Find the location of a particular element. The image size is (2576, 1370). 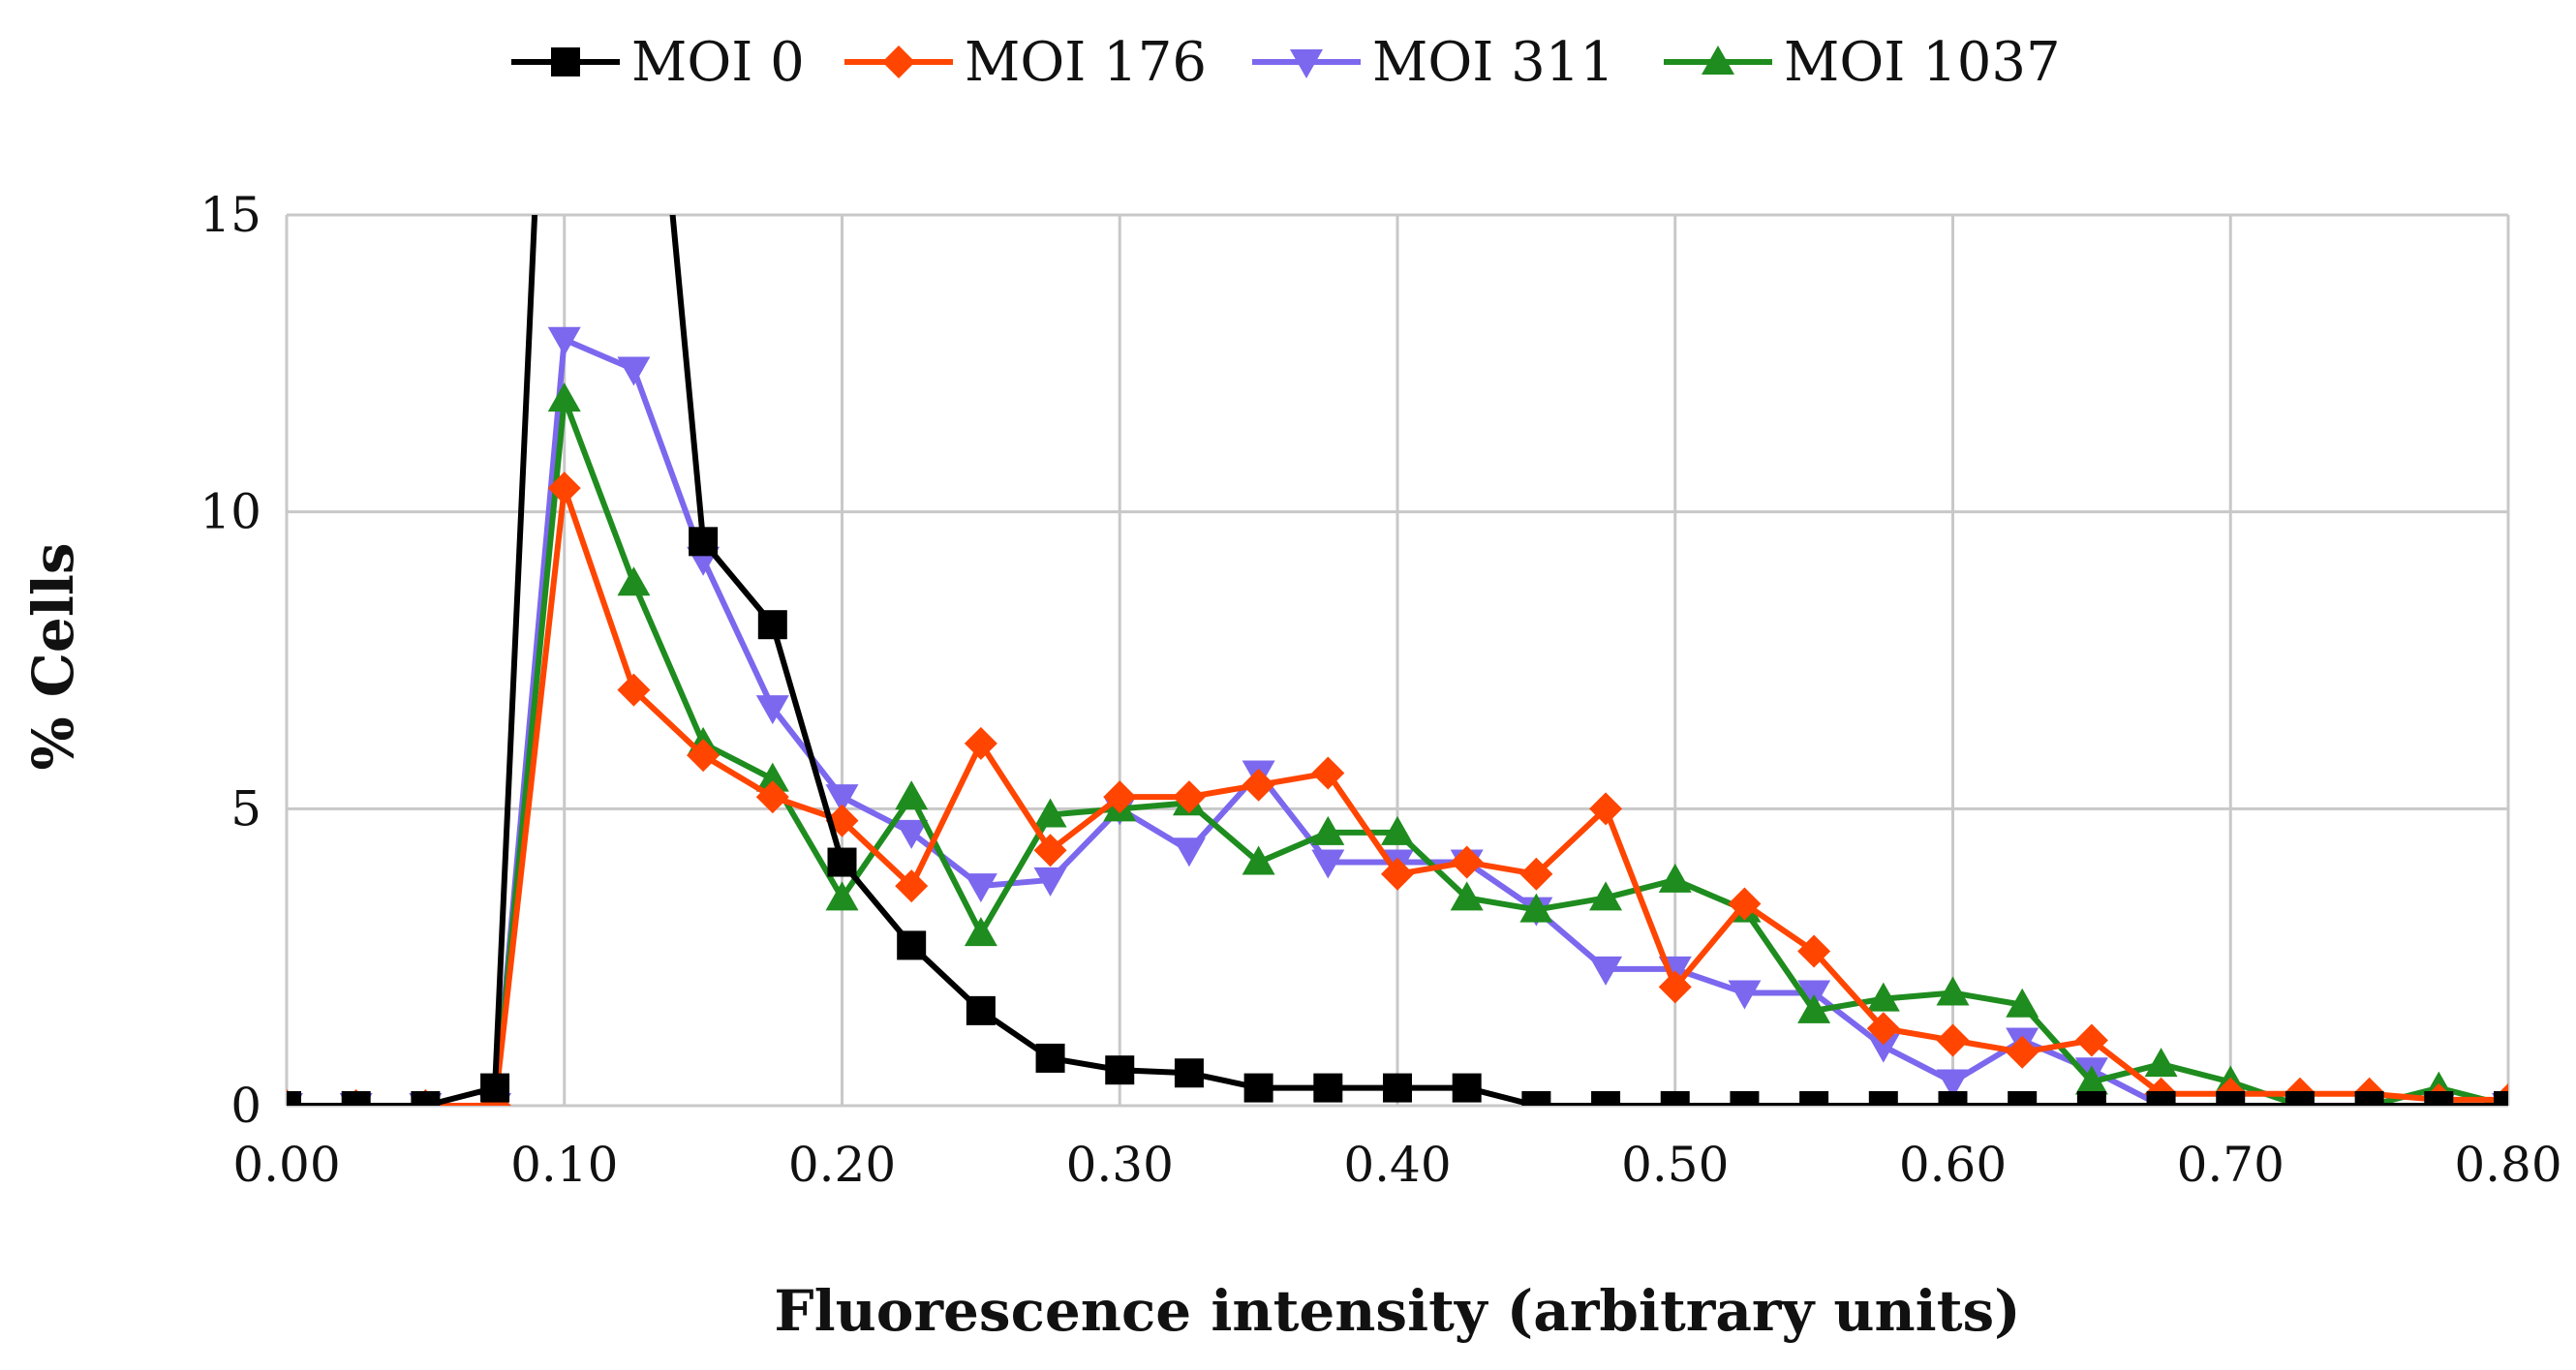

legend-label-moi-311: MOI 311 is located at coordinates (1493, 62).